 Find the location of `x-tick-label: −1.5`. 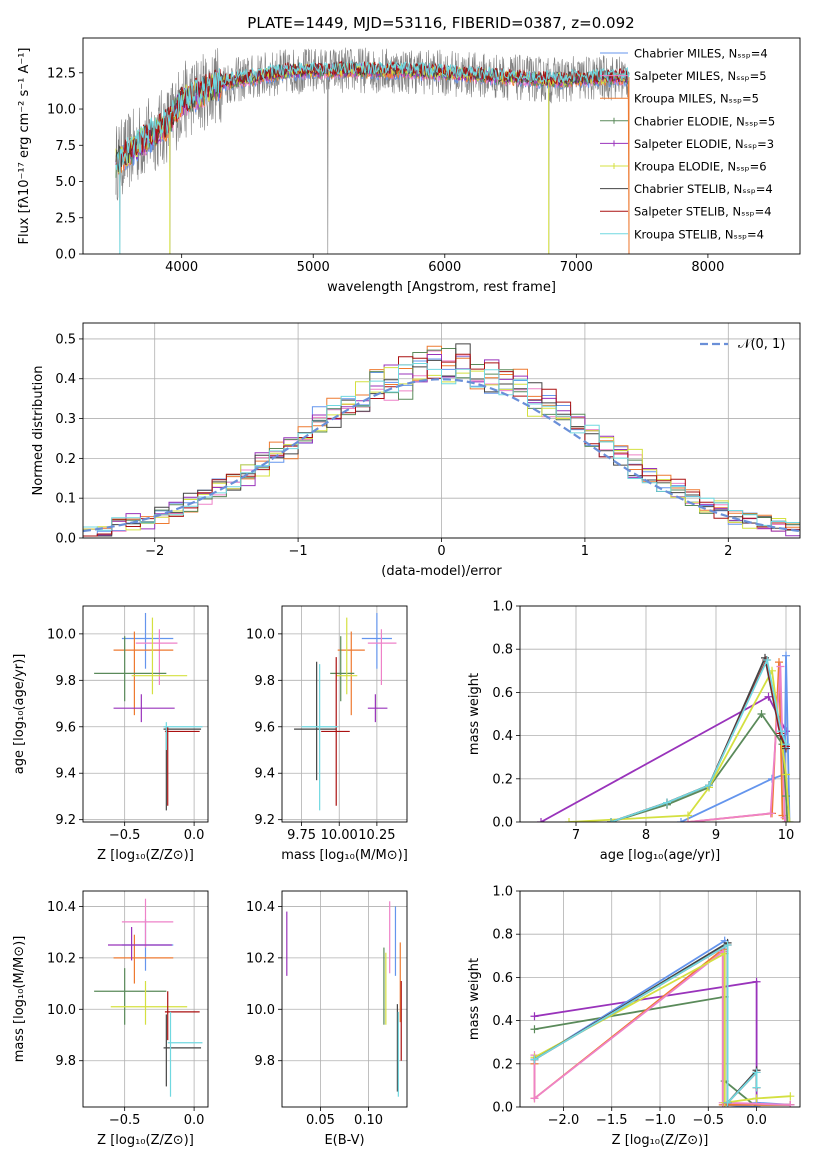

x-tick-label: −1.5 is located at coordinates (612, 1120).